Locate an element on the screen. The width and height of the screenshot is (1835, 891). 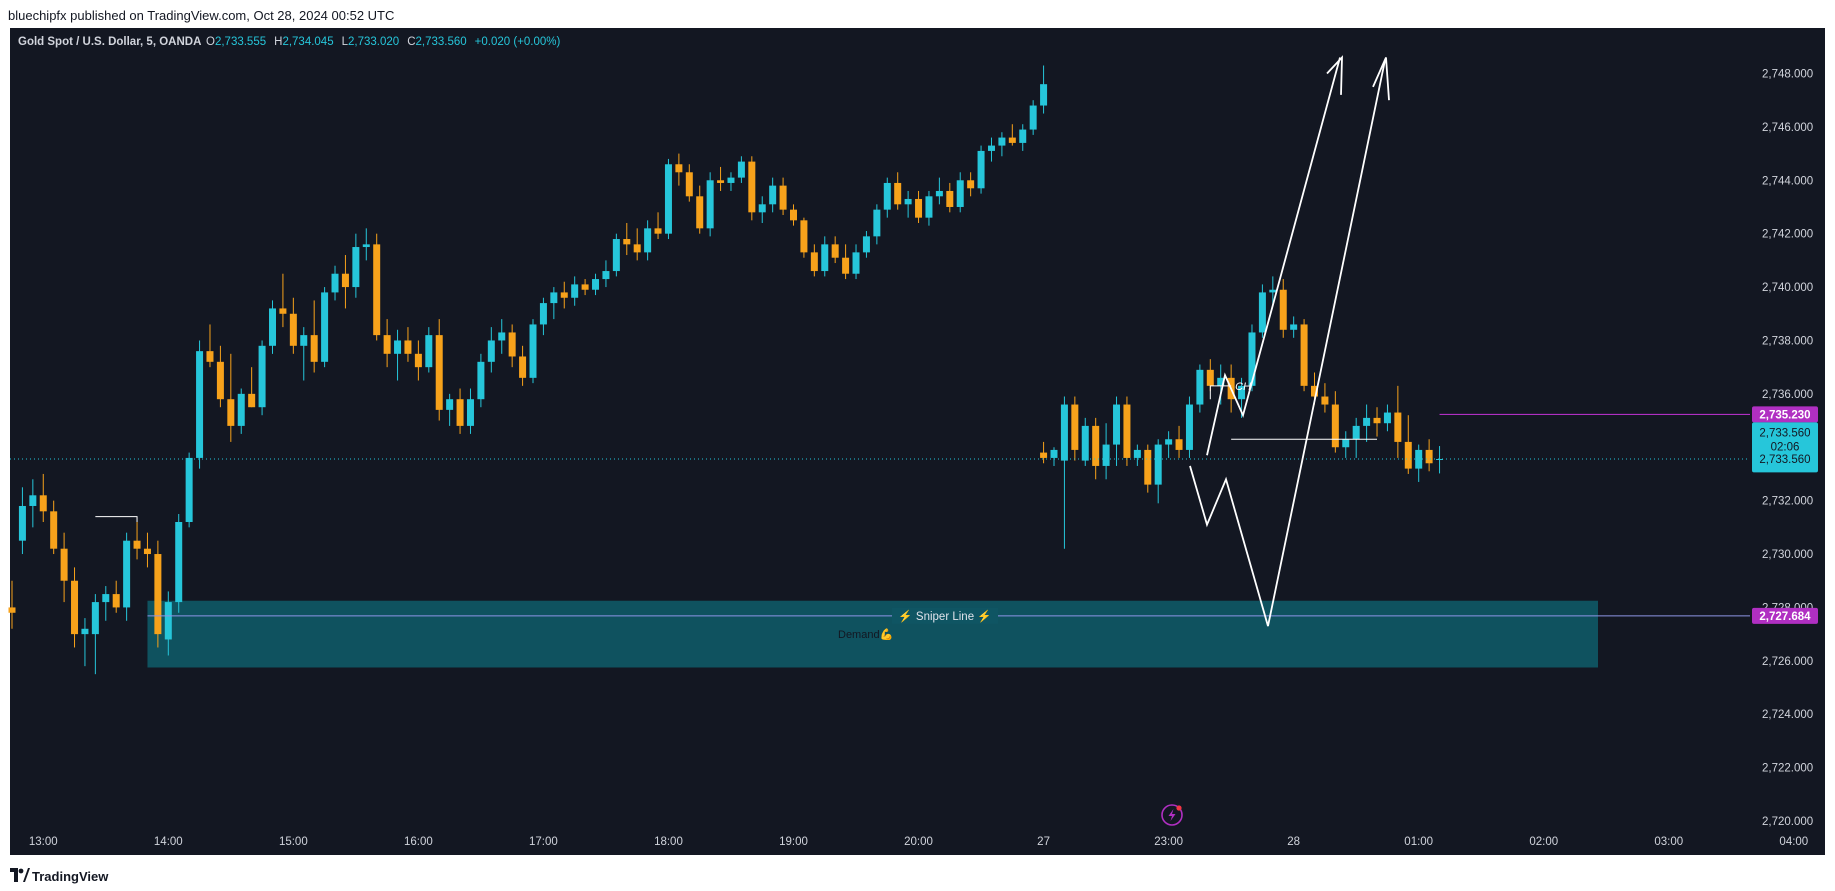
current-price-tag-bg is located at coordinates (1785, 447).